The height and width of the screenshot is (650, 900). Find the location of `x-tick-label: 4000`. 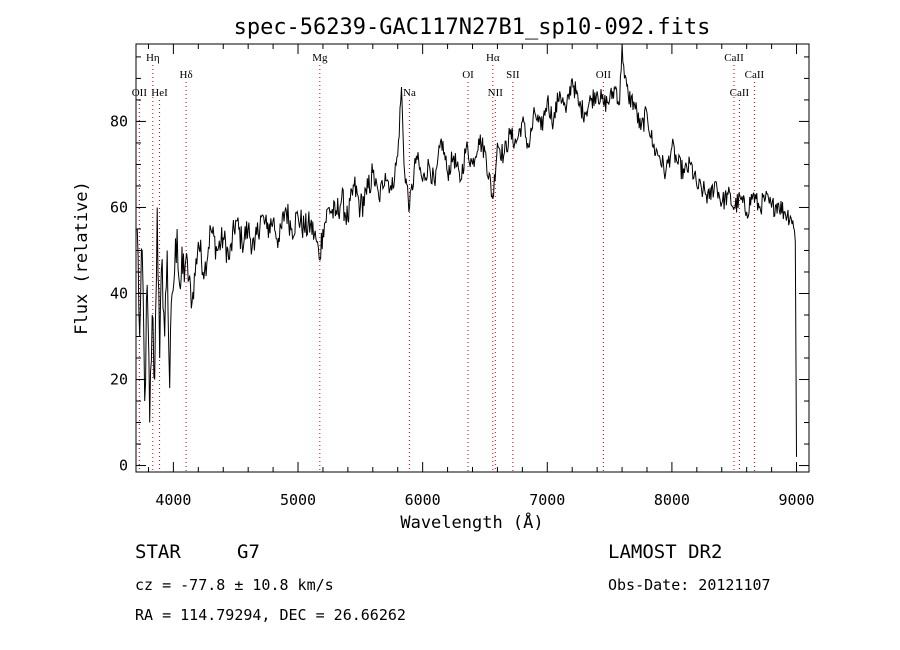

x-tick-label: 4000 is located at coordinates (173, 500).